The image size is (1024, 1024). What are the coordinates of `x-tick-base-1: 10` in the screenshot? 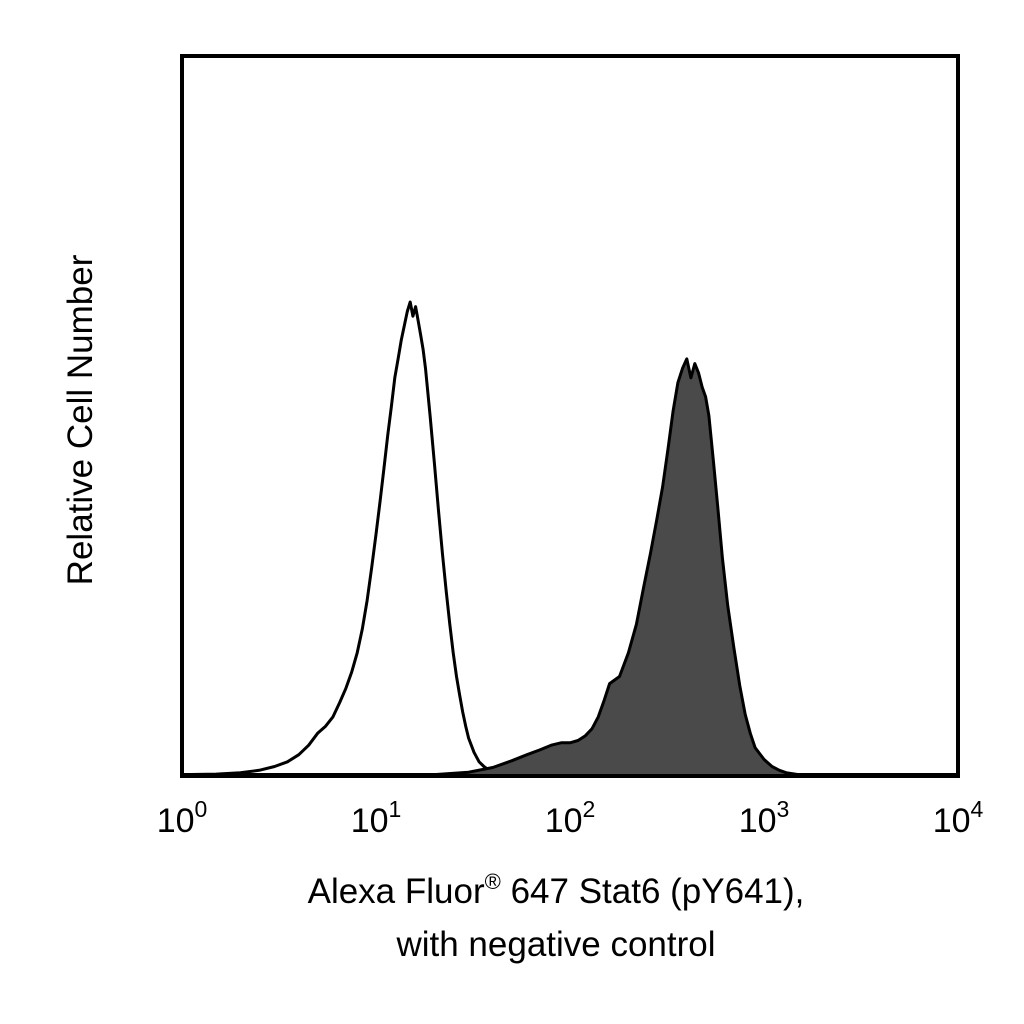 It's located at (370, 821).